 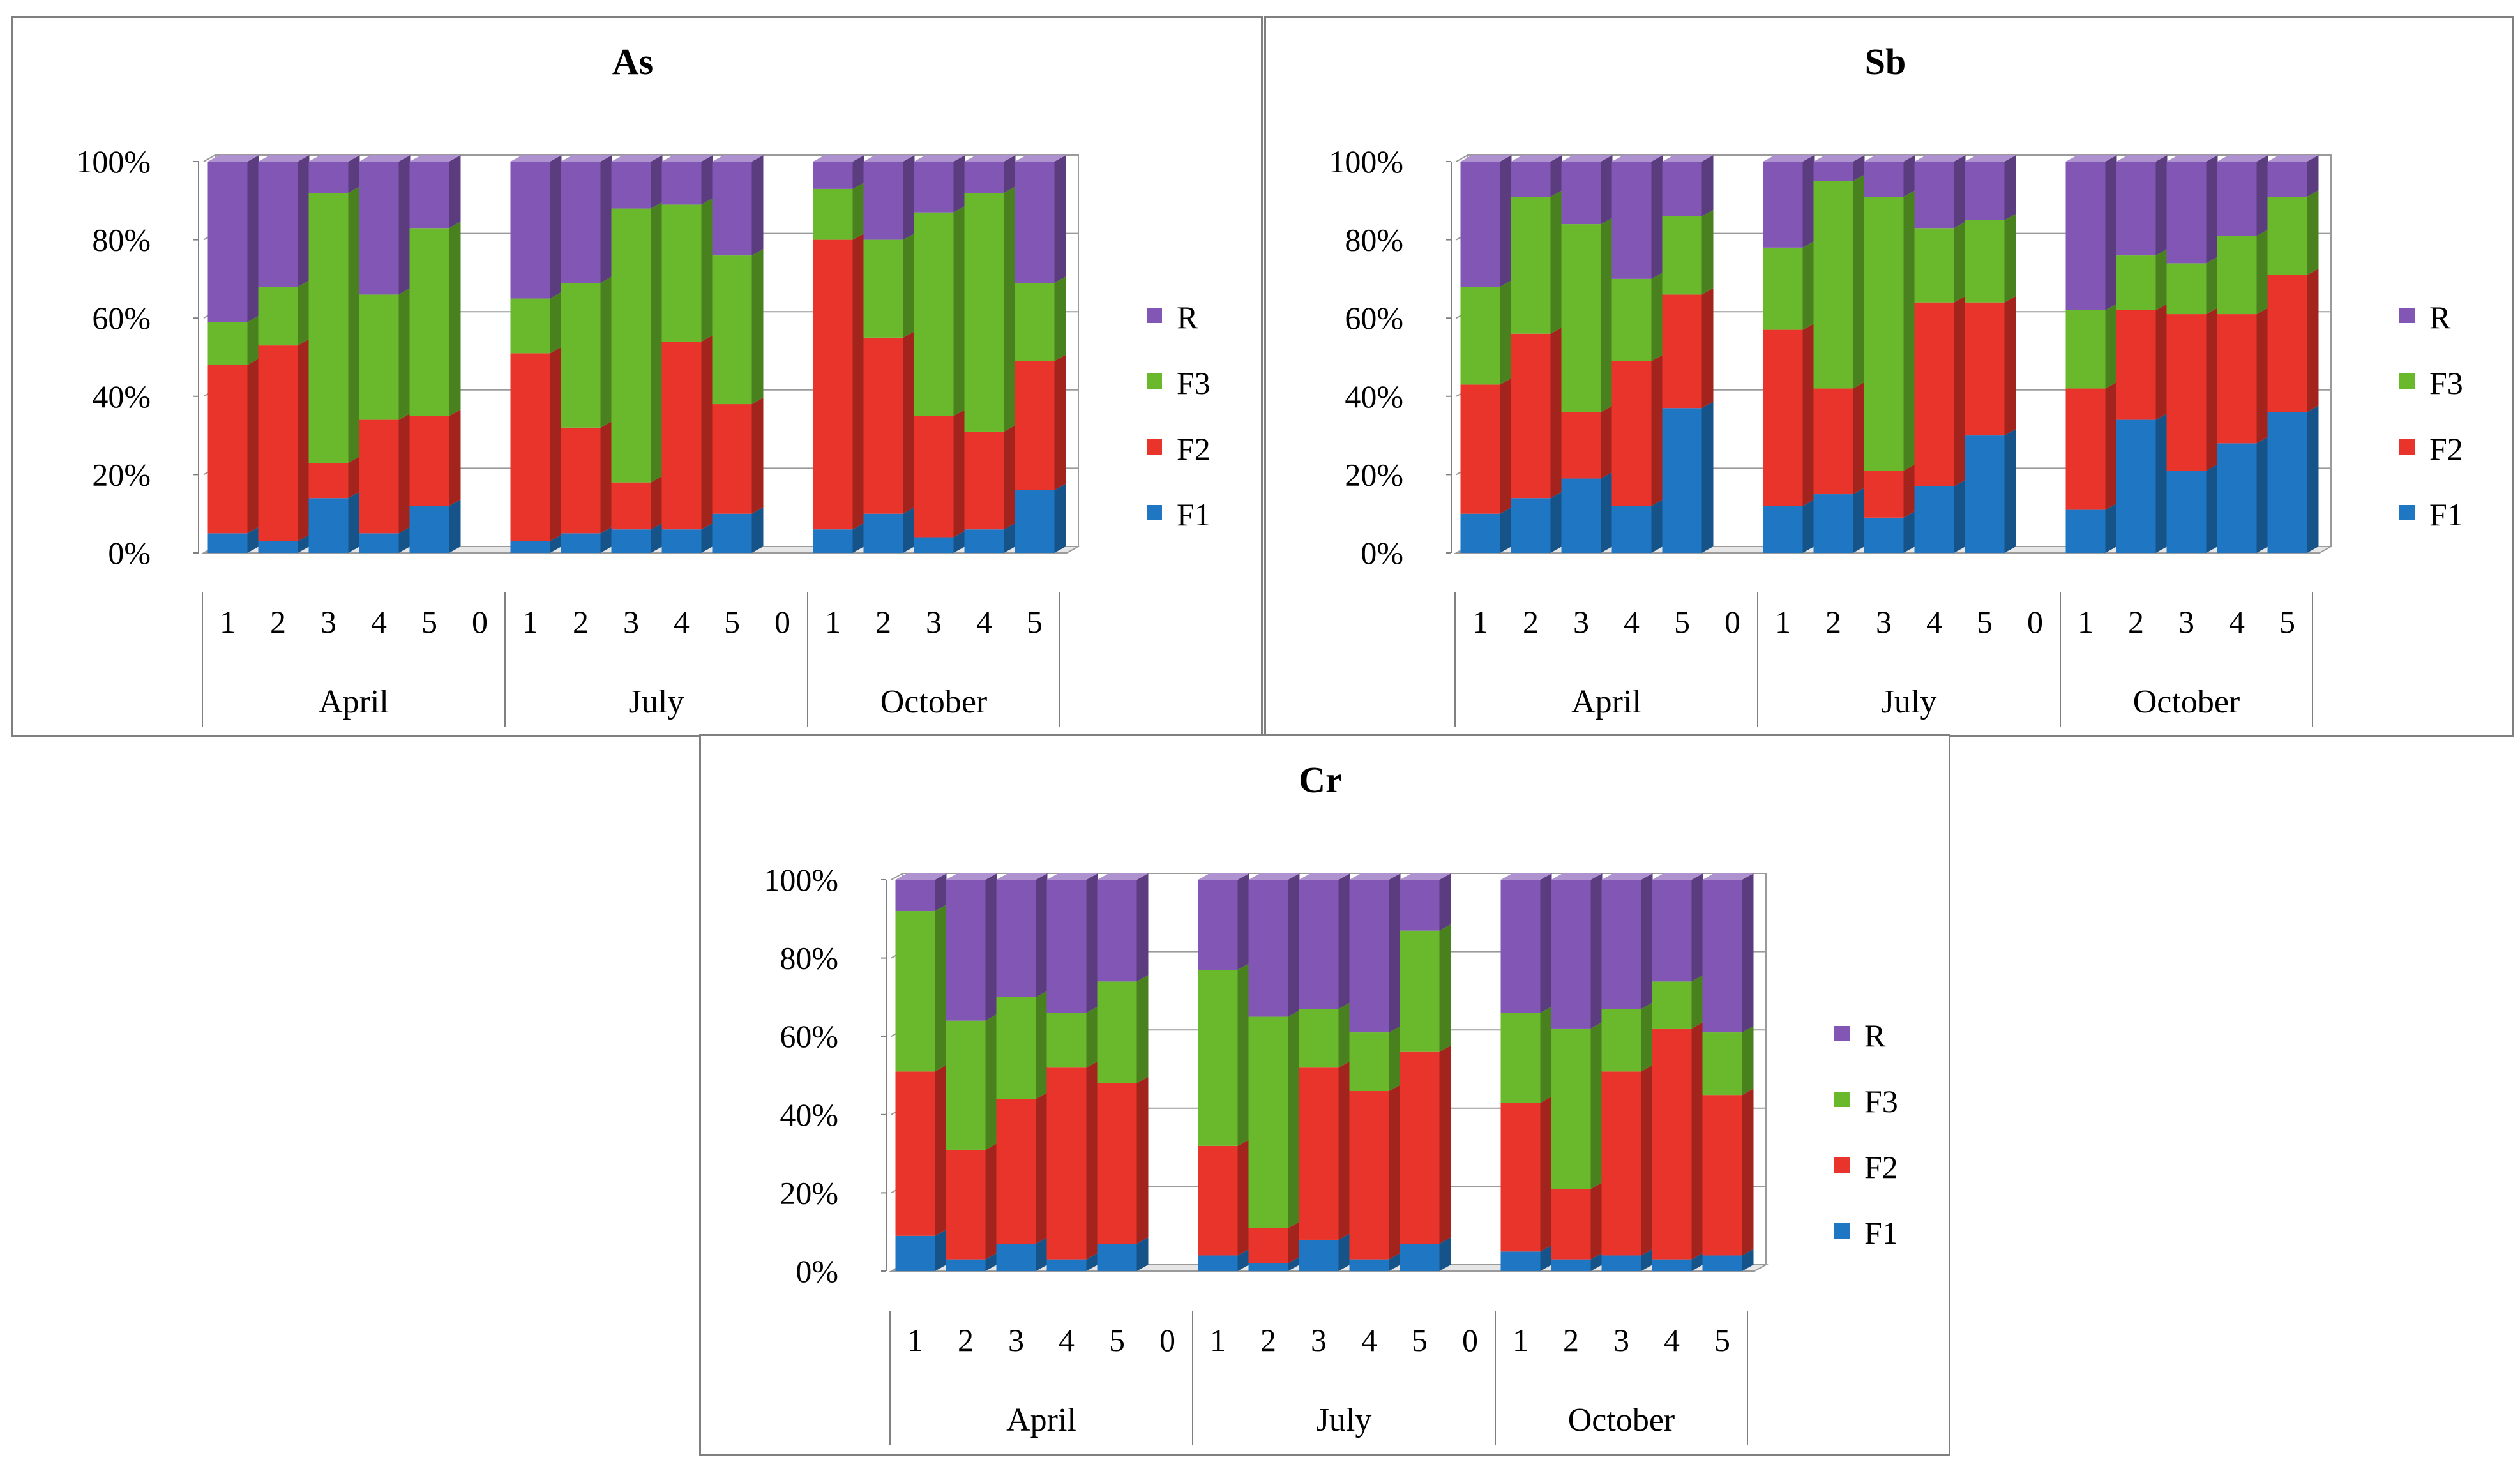 What do you see at coordinates (2446, 514) in the screenshot?
I see `sb-legend-label-f1: F1` at bounding box center [2446, 514].